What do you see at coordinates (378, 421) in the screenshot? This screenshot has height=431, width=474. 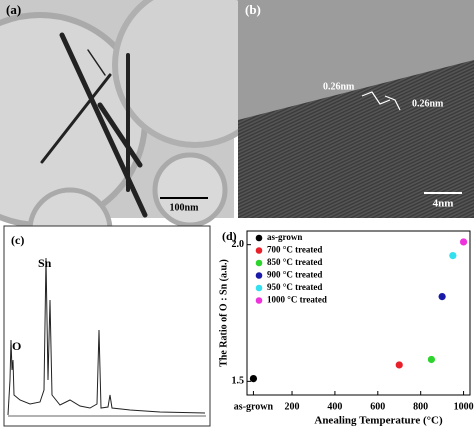 I see `x-axis-label: Anealing Temperature (°C)` at bounding box center [378, 421].